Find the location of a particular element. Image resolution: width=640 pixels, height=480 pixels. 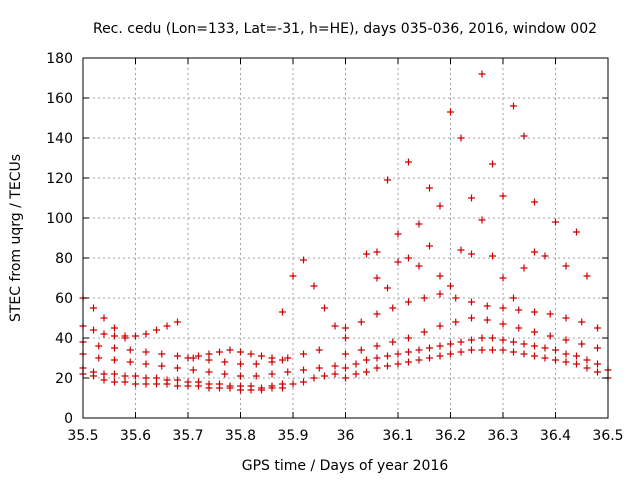

y-tick-label: 80 is located at coordinates (64, 259).